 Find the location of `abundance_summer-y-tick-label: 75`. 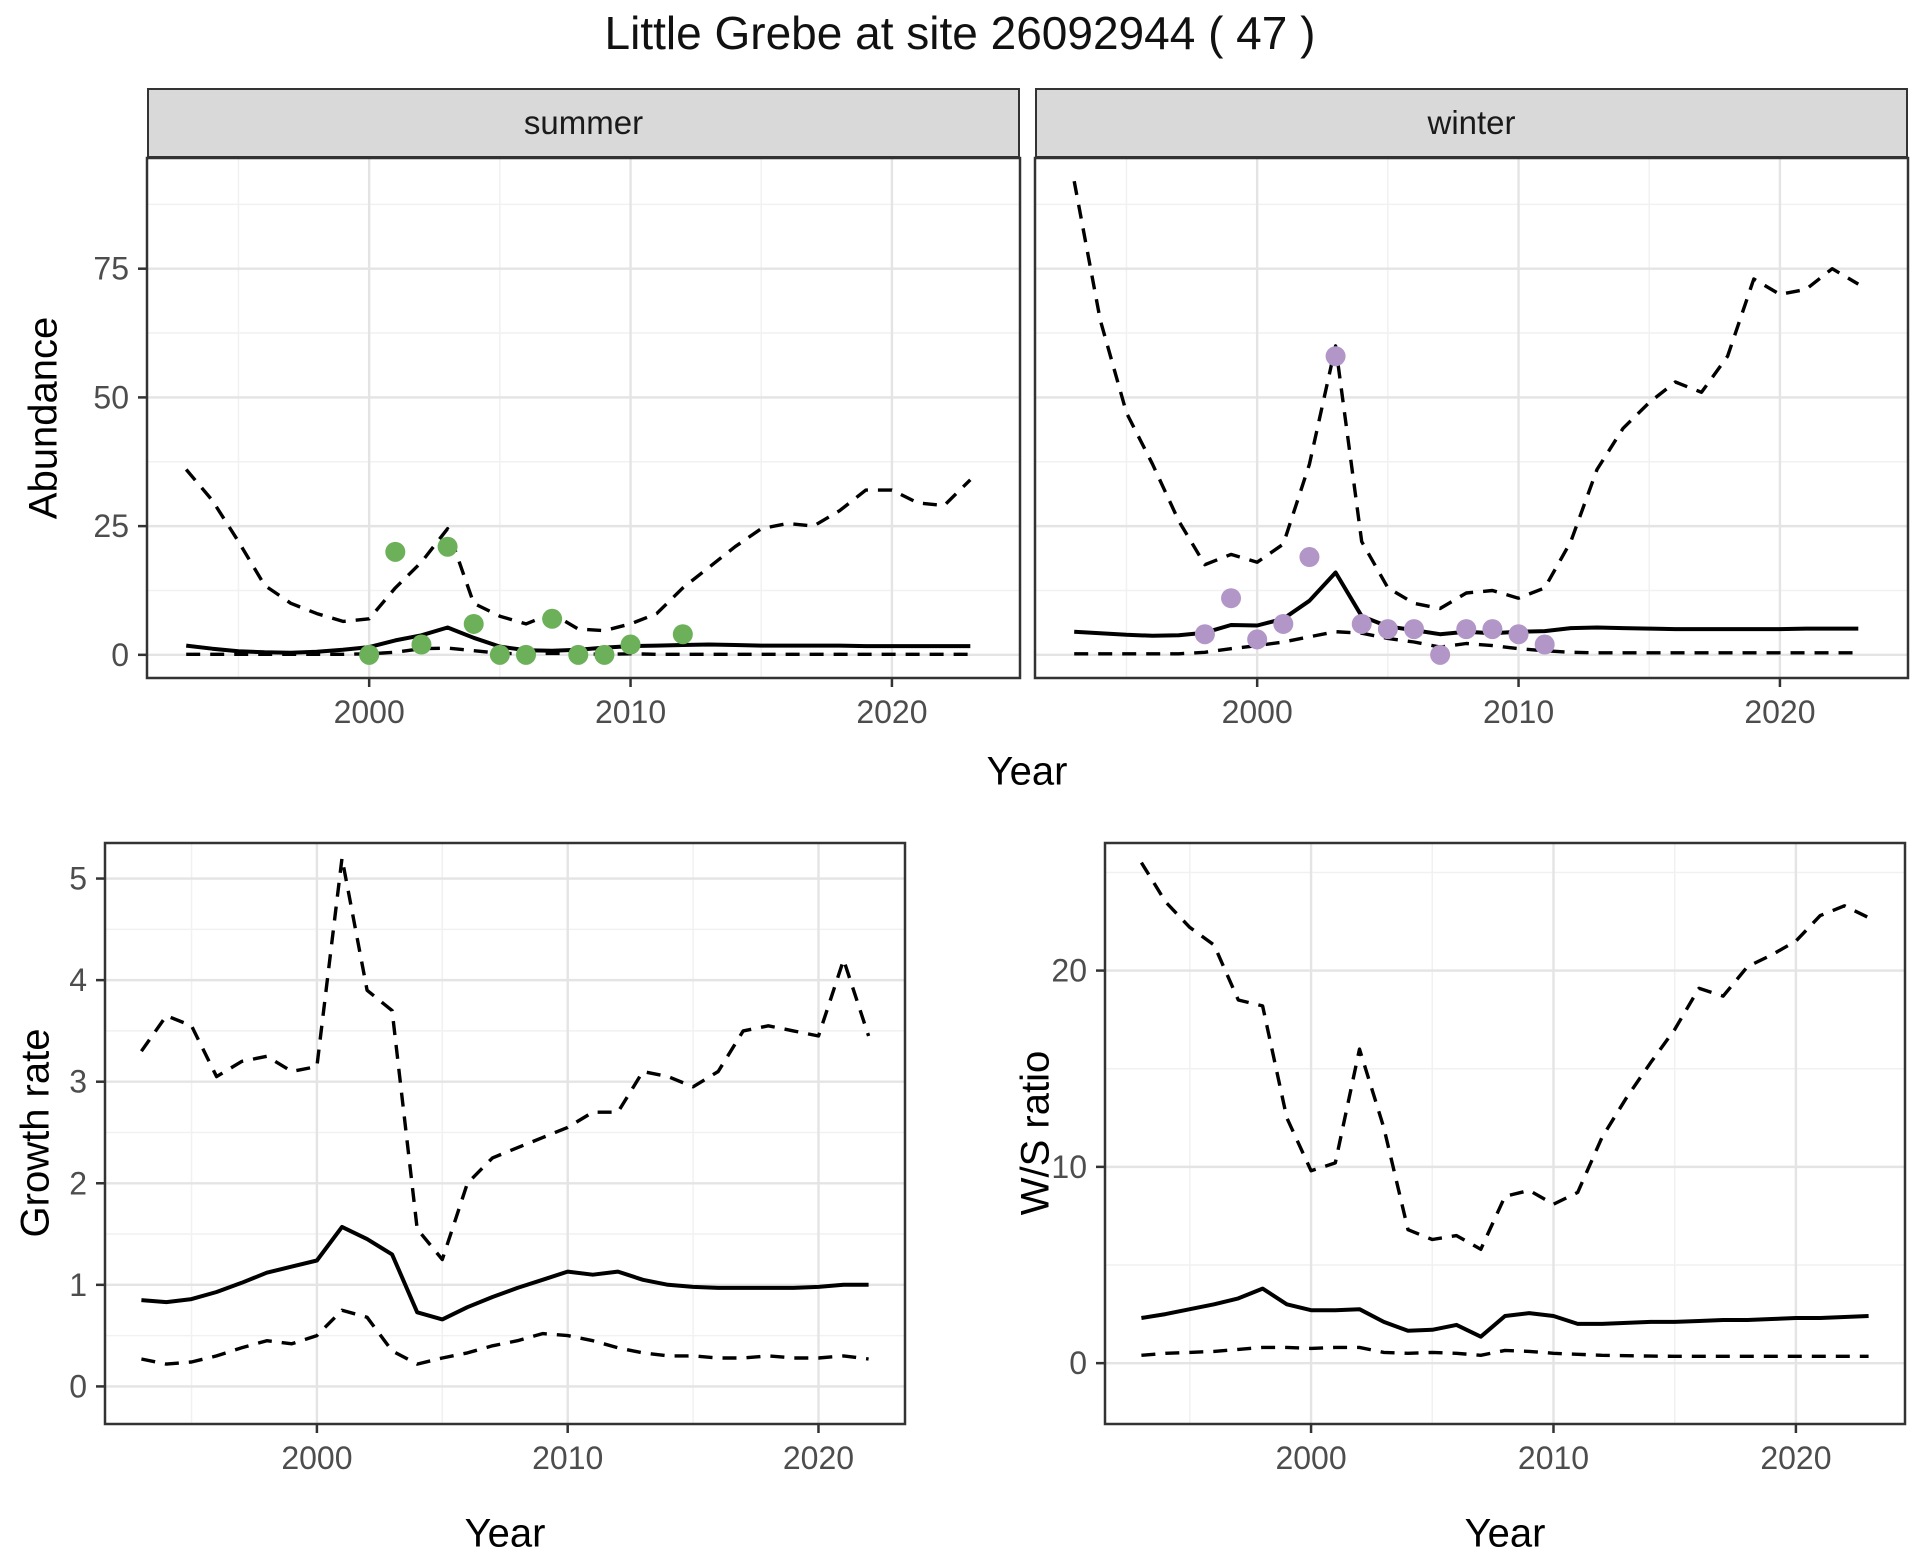

abundance_summer-y-tick-label: 75 is located at coordinates (111, 269).